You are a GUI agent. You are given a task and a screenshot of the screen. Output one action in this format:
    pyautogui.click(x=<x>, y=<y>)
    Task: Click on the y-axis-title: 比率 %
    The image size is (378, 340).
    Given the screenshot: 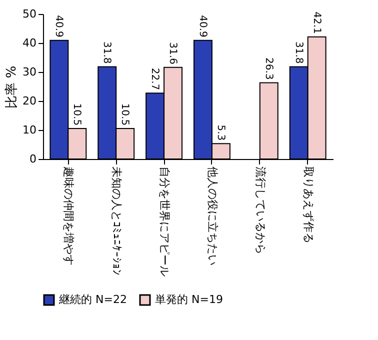 What is the action you would take?
    pyautogui.click(x=12, y=87)
    